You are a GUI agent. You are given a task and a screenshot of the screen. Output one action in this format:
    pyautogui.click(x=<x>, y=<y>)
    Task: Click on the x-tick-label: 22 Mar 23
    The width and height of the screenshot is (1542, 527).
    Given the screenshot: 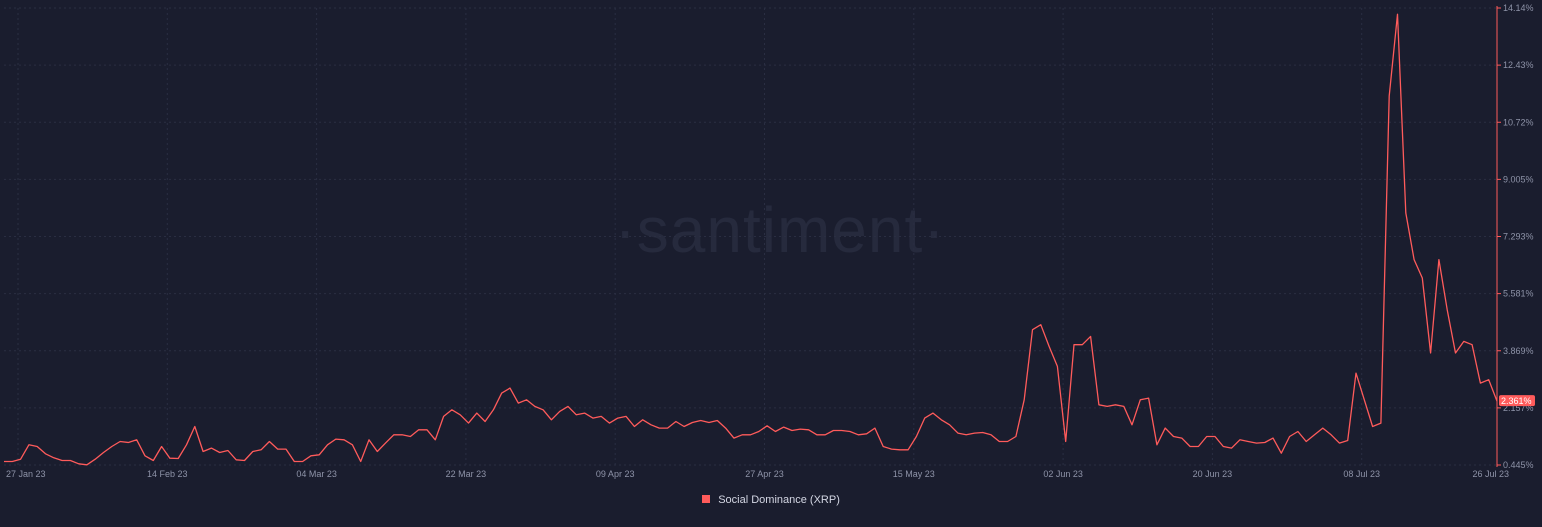 What is the action you would take?
    pyautogui.click(x=466, y=474)
    